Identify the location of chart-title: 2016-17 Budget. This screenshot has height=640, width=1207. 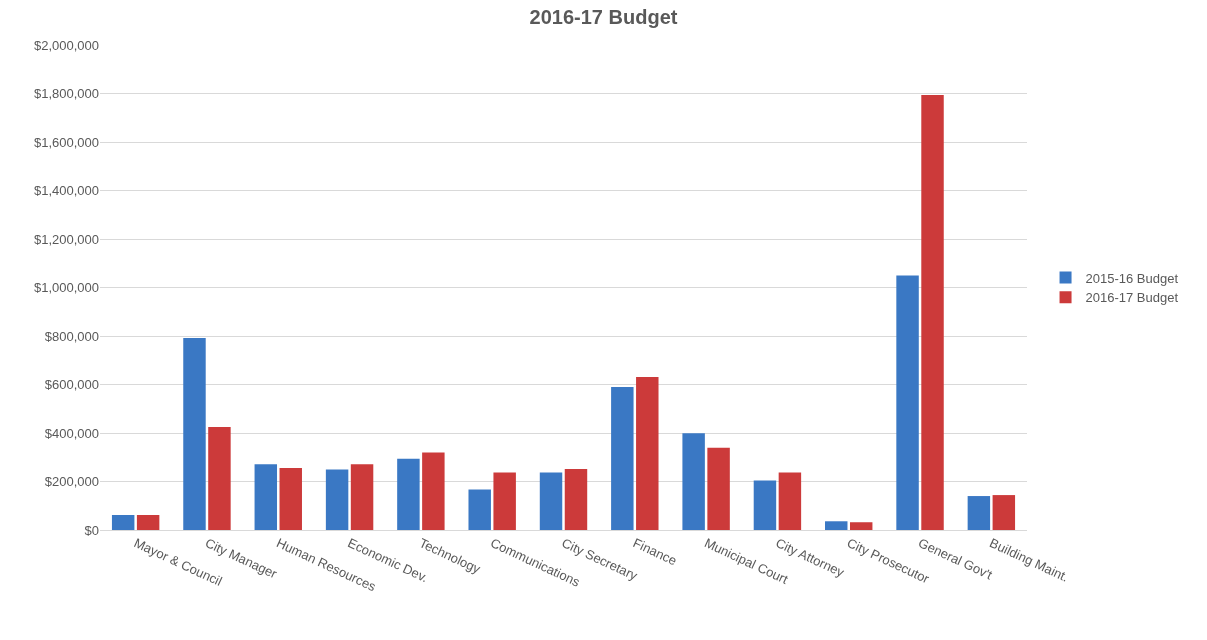
(603, 16).